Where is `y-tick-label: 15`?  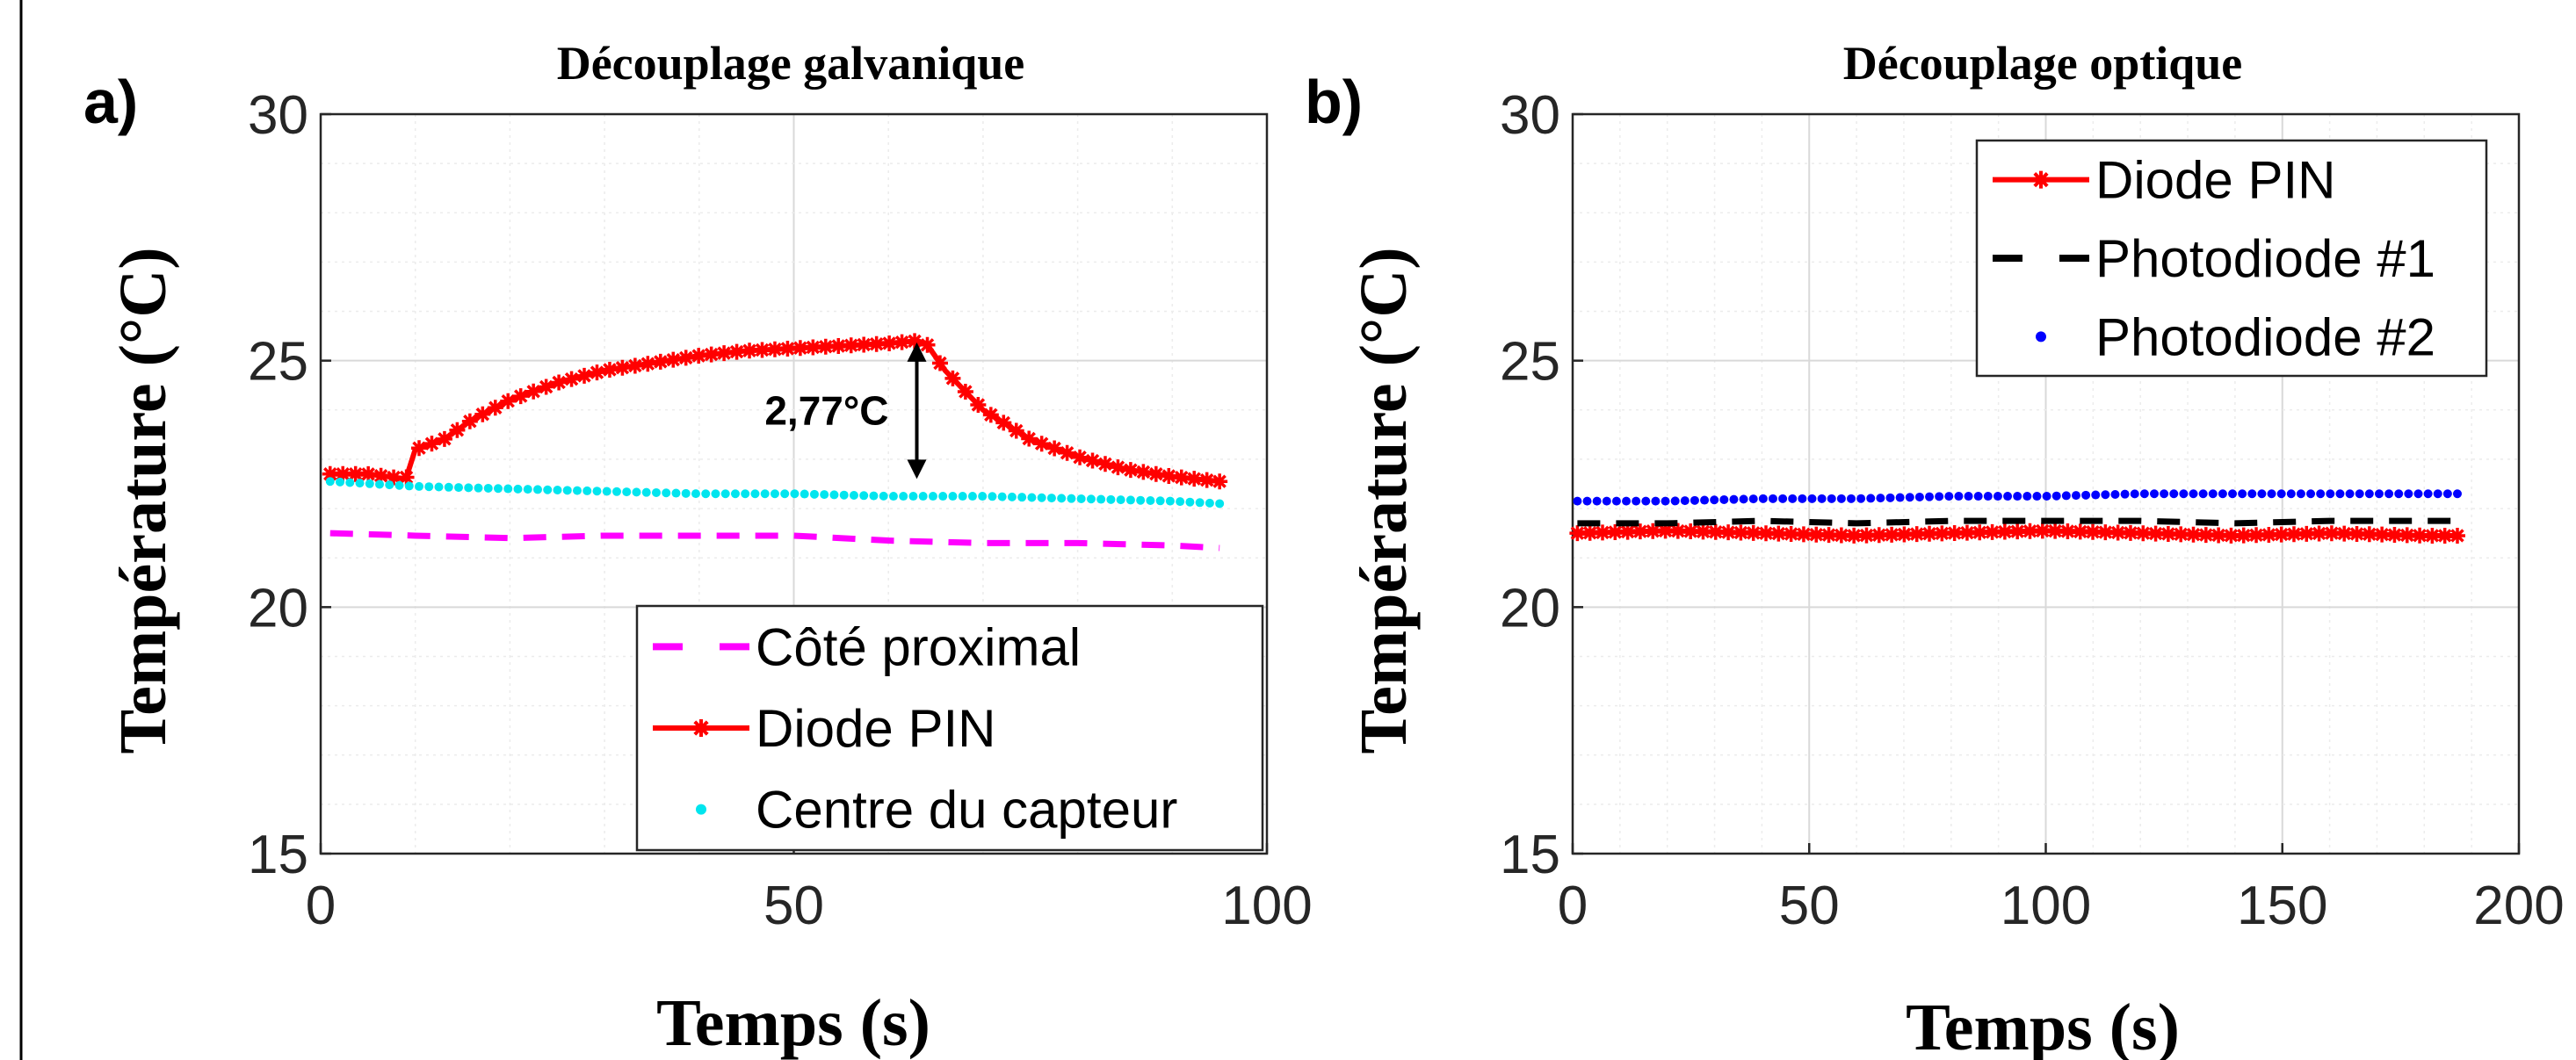 y-tick-label: 15 is located at coordinates (1530, 855).